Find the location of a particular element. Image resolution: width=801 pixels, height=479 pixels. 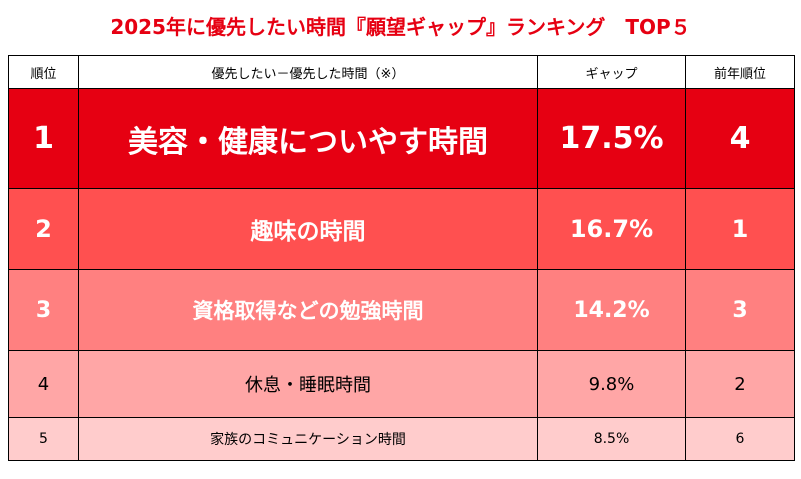

item-cell: 資格取得などの勉強時間 is located at coordinates (308, 310).